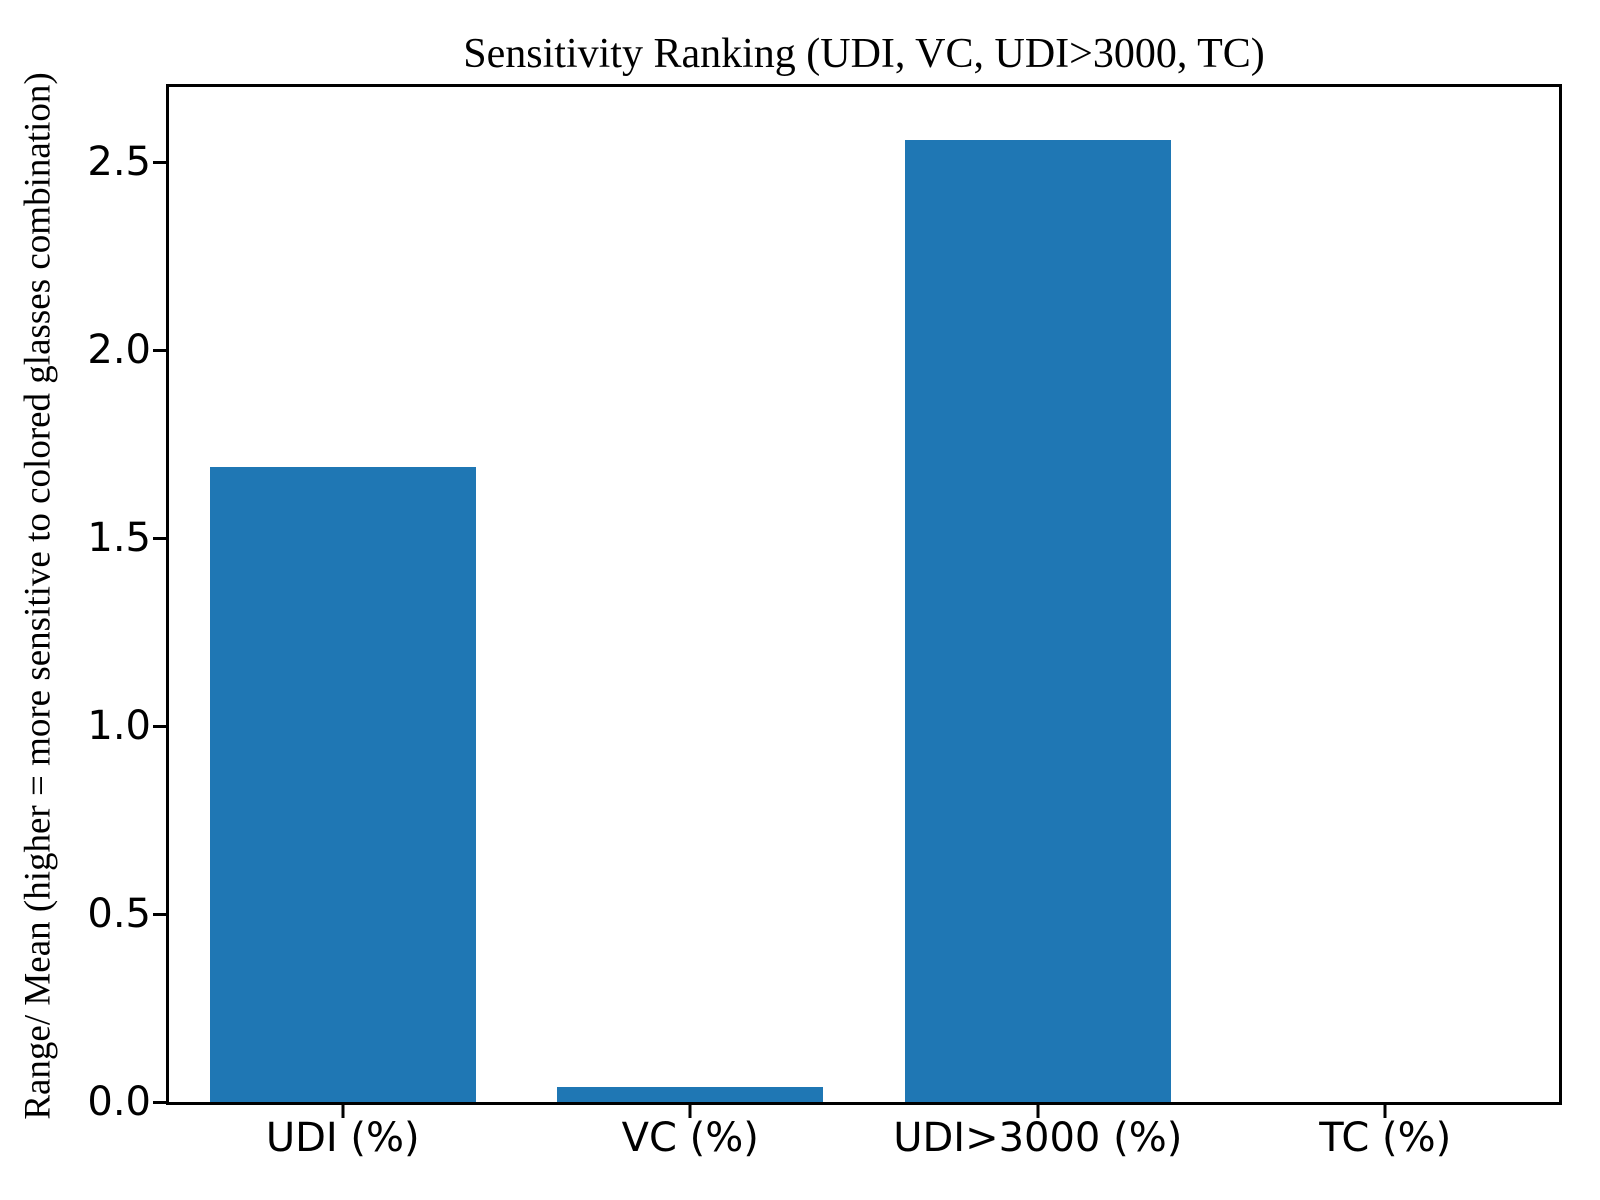 This screenshot has width=1600, height=1200. What do you see at coordinates (1038, 1138) in the screenshot?
I see `x-tick-label: UDI>3000 (%)` at bounding box center [1038, 1138].